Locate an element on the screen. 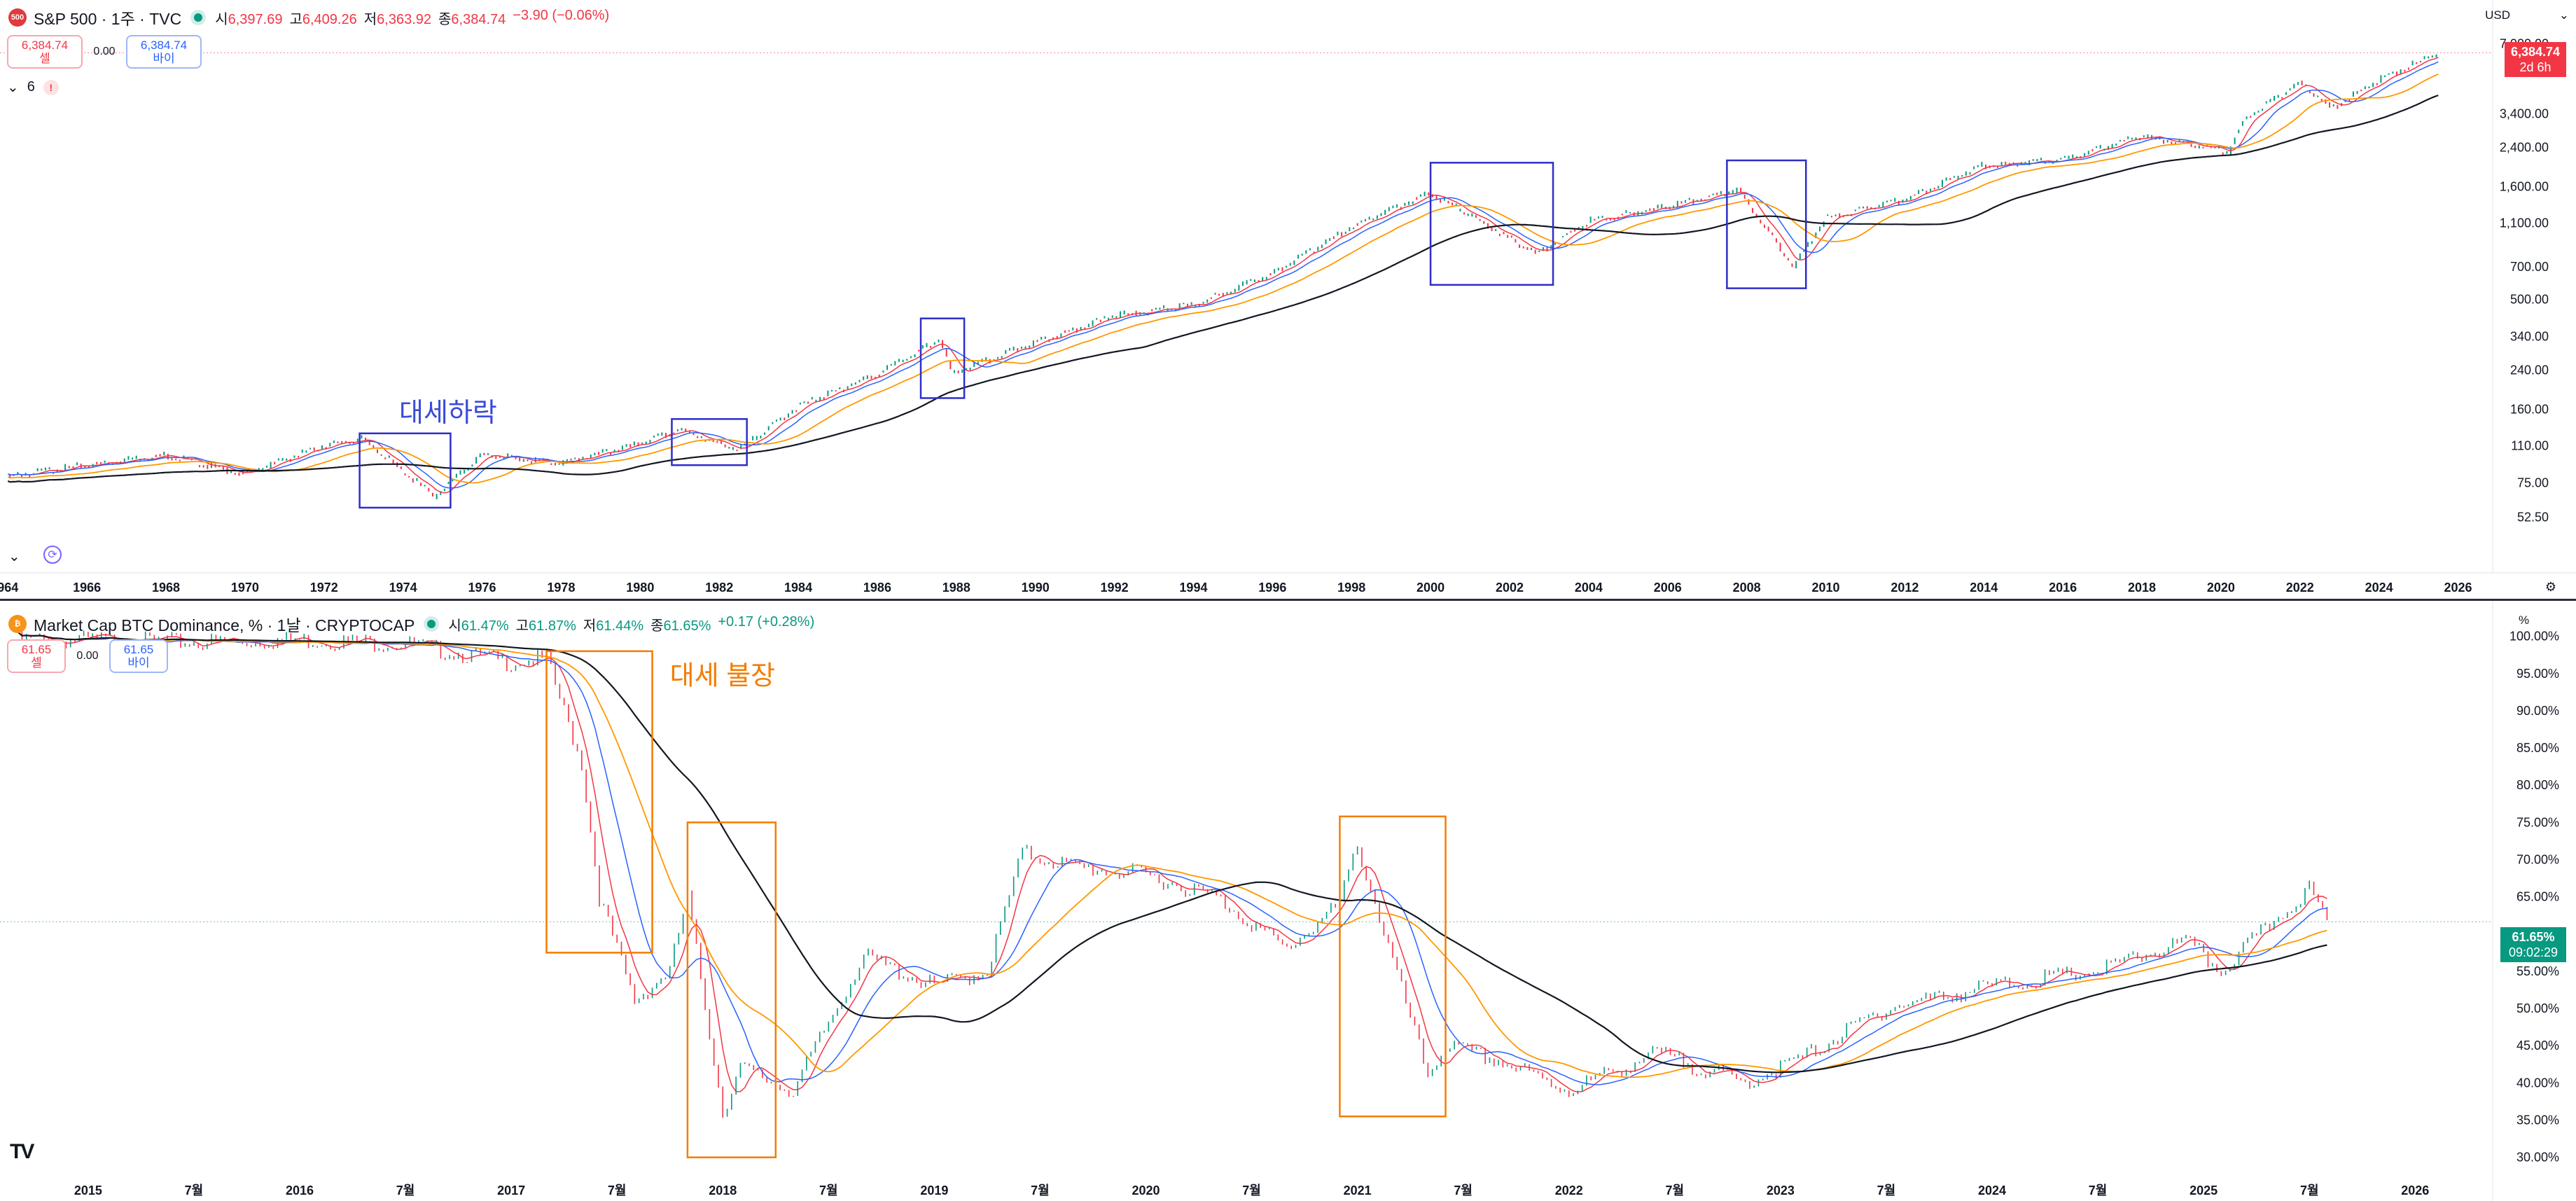 This screenshot has width=2576, height=1201. x-tick-label: 2015 is located at coordinates (88, 1190).